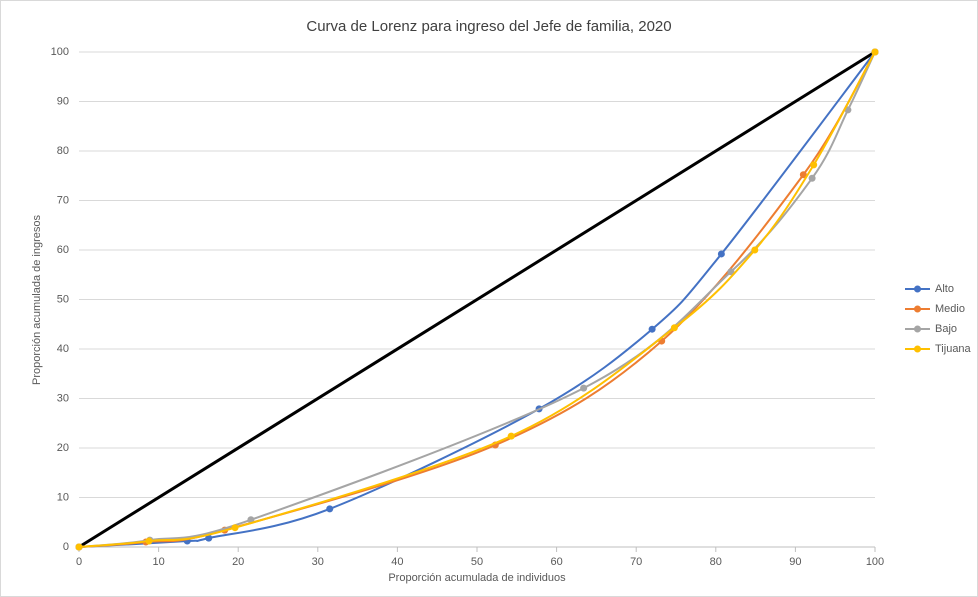 The width and height of the screenshot is (978, 597). Describe the element at coordinates (63, 448) in the screenshot. I see `y-tick-label: 20` at that location.